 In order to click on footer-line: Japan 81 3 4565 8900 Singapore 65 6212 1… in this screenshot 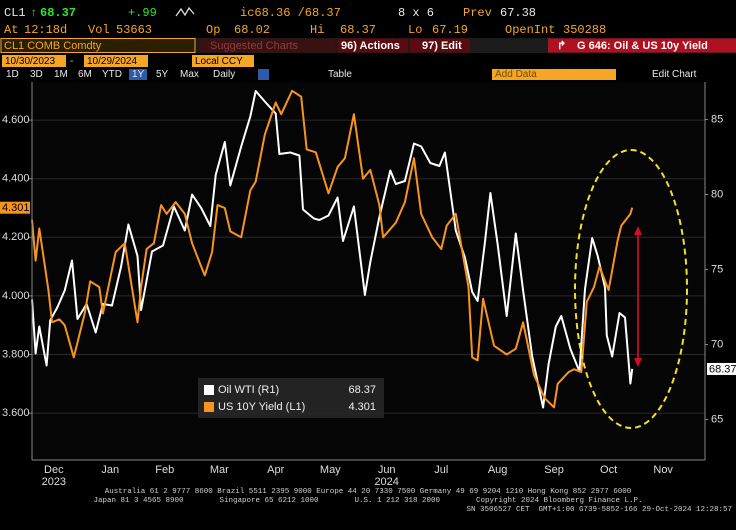, I will do `click(367, 501)`.